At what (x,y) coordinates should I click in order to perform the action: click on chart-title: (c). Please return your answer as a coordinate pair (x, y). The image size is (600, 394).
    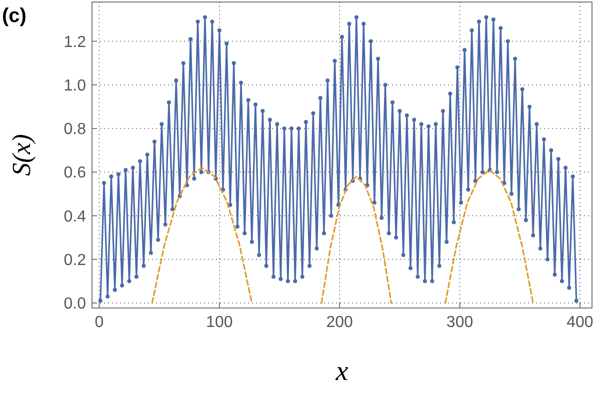
    Looking at the image, I should click on (14, 16).